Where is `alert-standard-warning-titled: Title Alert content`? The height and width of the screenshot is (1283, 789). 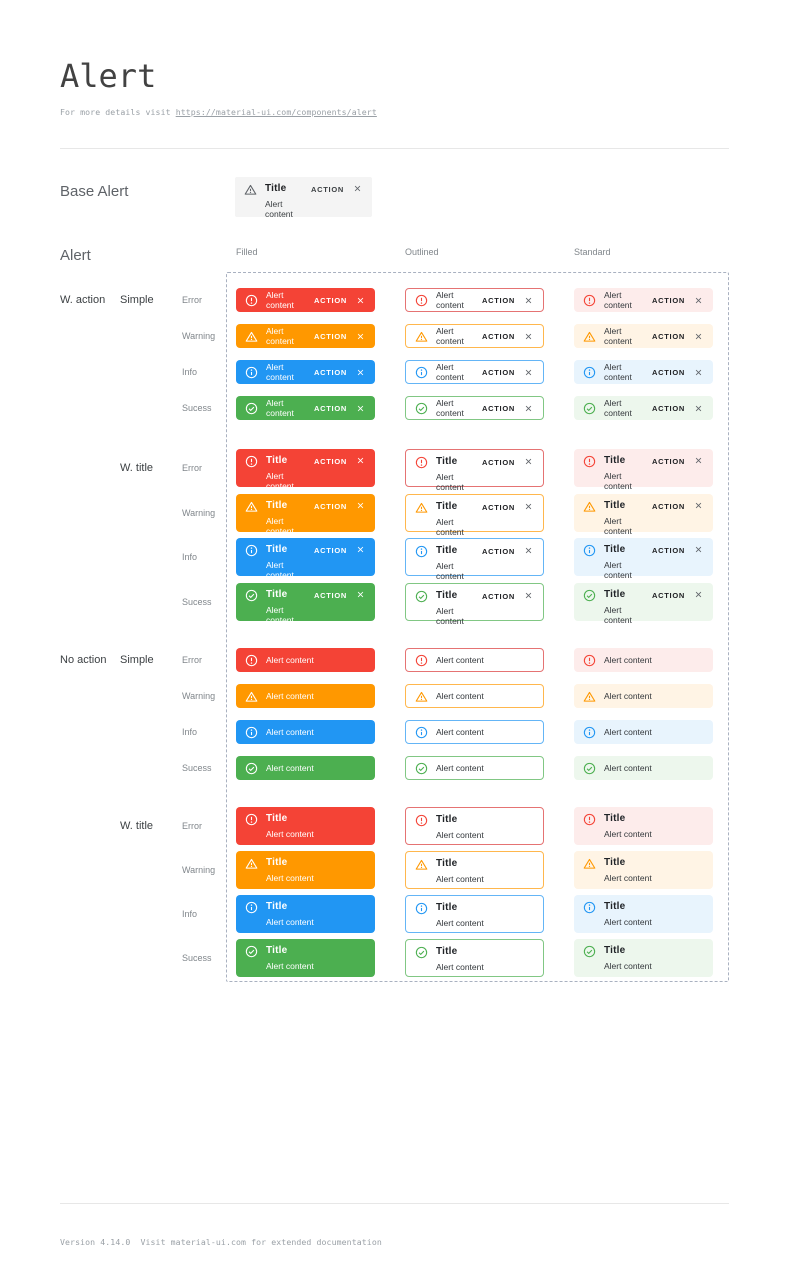
alert-standard-warning-titled: Title Alert content is located at coordinates (643, 870).